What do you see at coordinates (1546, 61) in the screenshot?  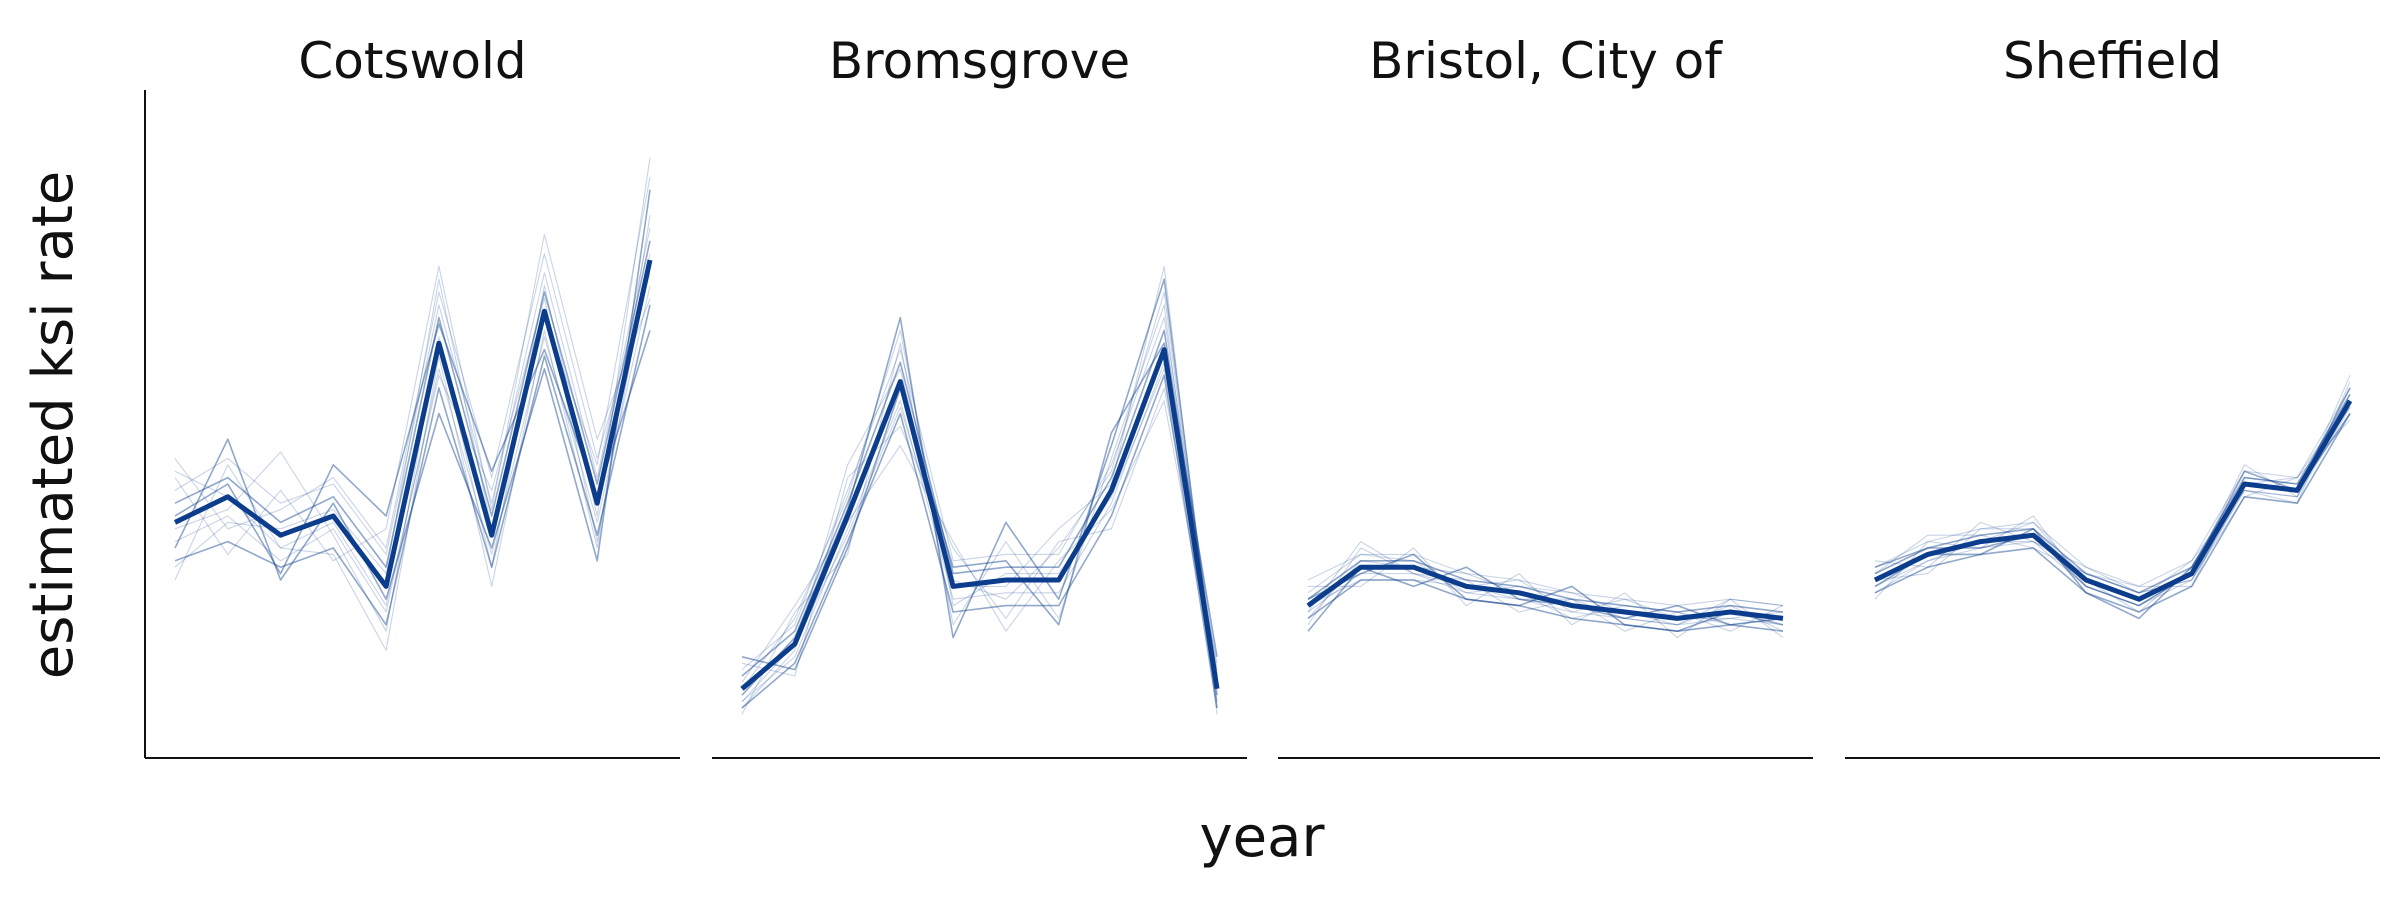 I see `panel-title: Bristol, City of` at bounding box center [1546, 61].